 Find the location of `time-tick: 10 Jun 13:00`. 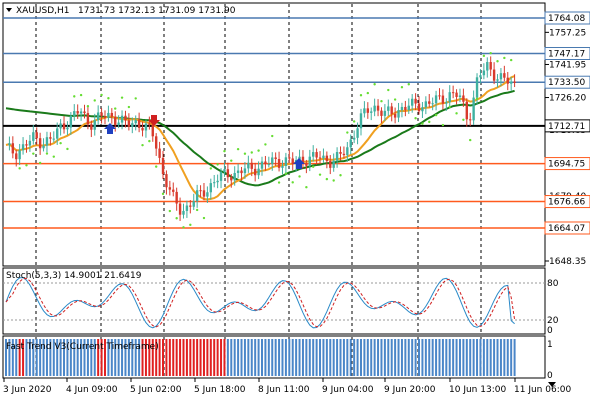

time-tick: 10 Jun 13:00 is located at coordinates (477, 390).